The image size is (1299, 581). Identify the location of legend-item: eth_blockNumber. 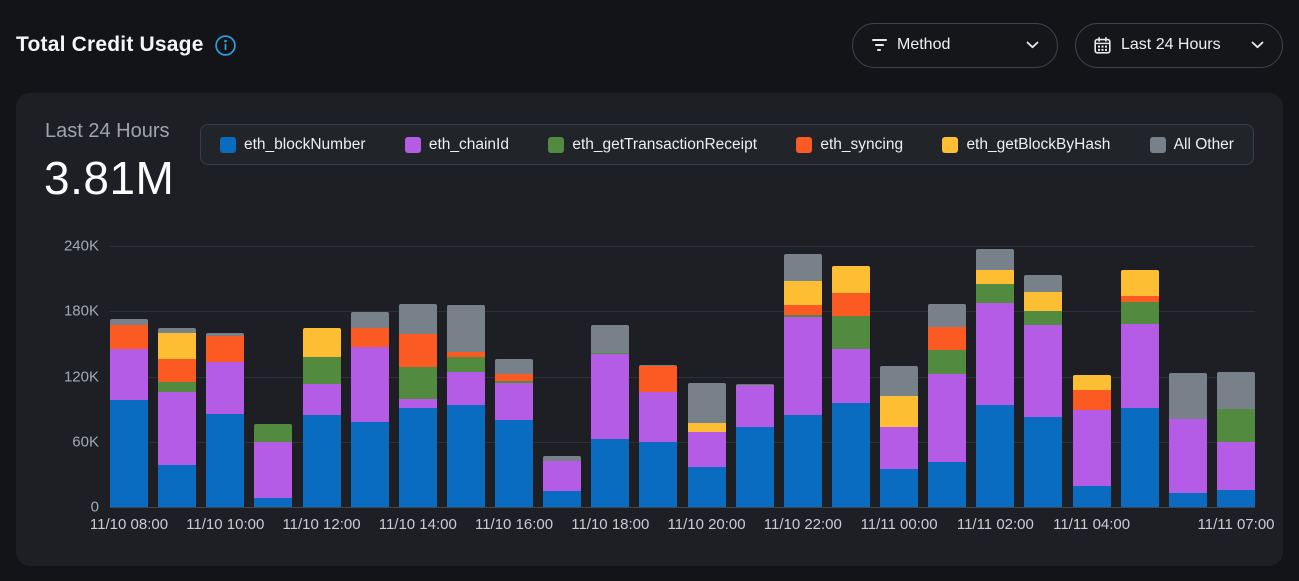
(292, 145).